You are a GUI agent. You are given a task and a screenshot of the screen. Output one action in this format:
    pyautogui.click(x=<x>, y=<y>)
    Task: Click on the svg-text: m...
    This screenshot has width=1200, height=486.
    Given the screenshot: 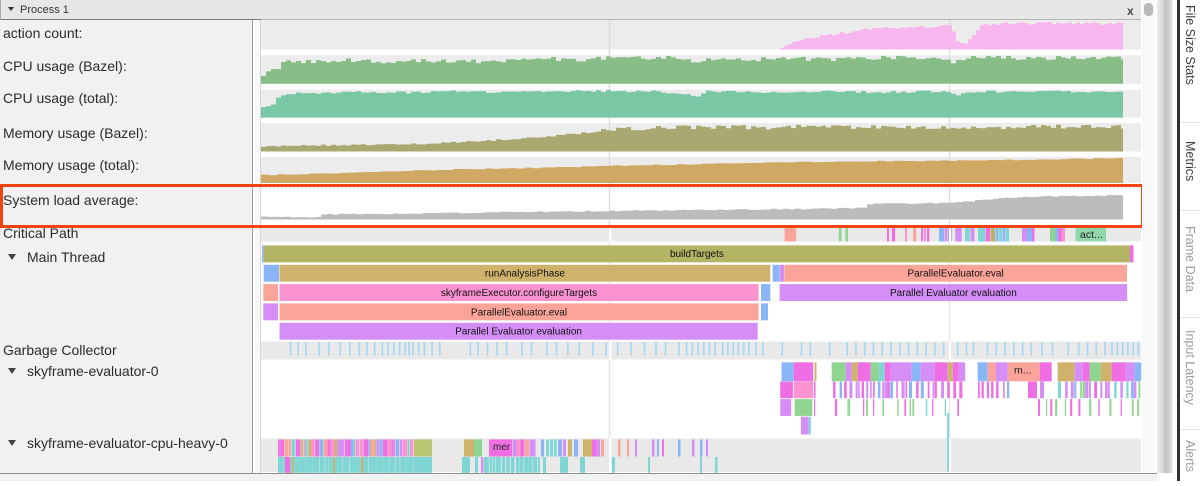 What is the action you would take?
    pyautogui.click(x=1023, y=371)
    